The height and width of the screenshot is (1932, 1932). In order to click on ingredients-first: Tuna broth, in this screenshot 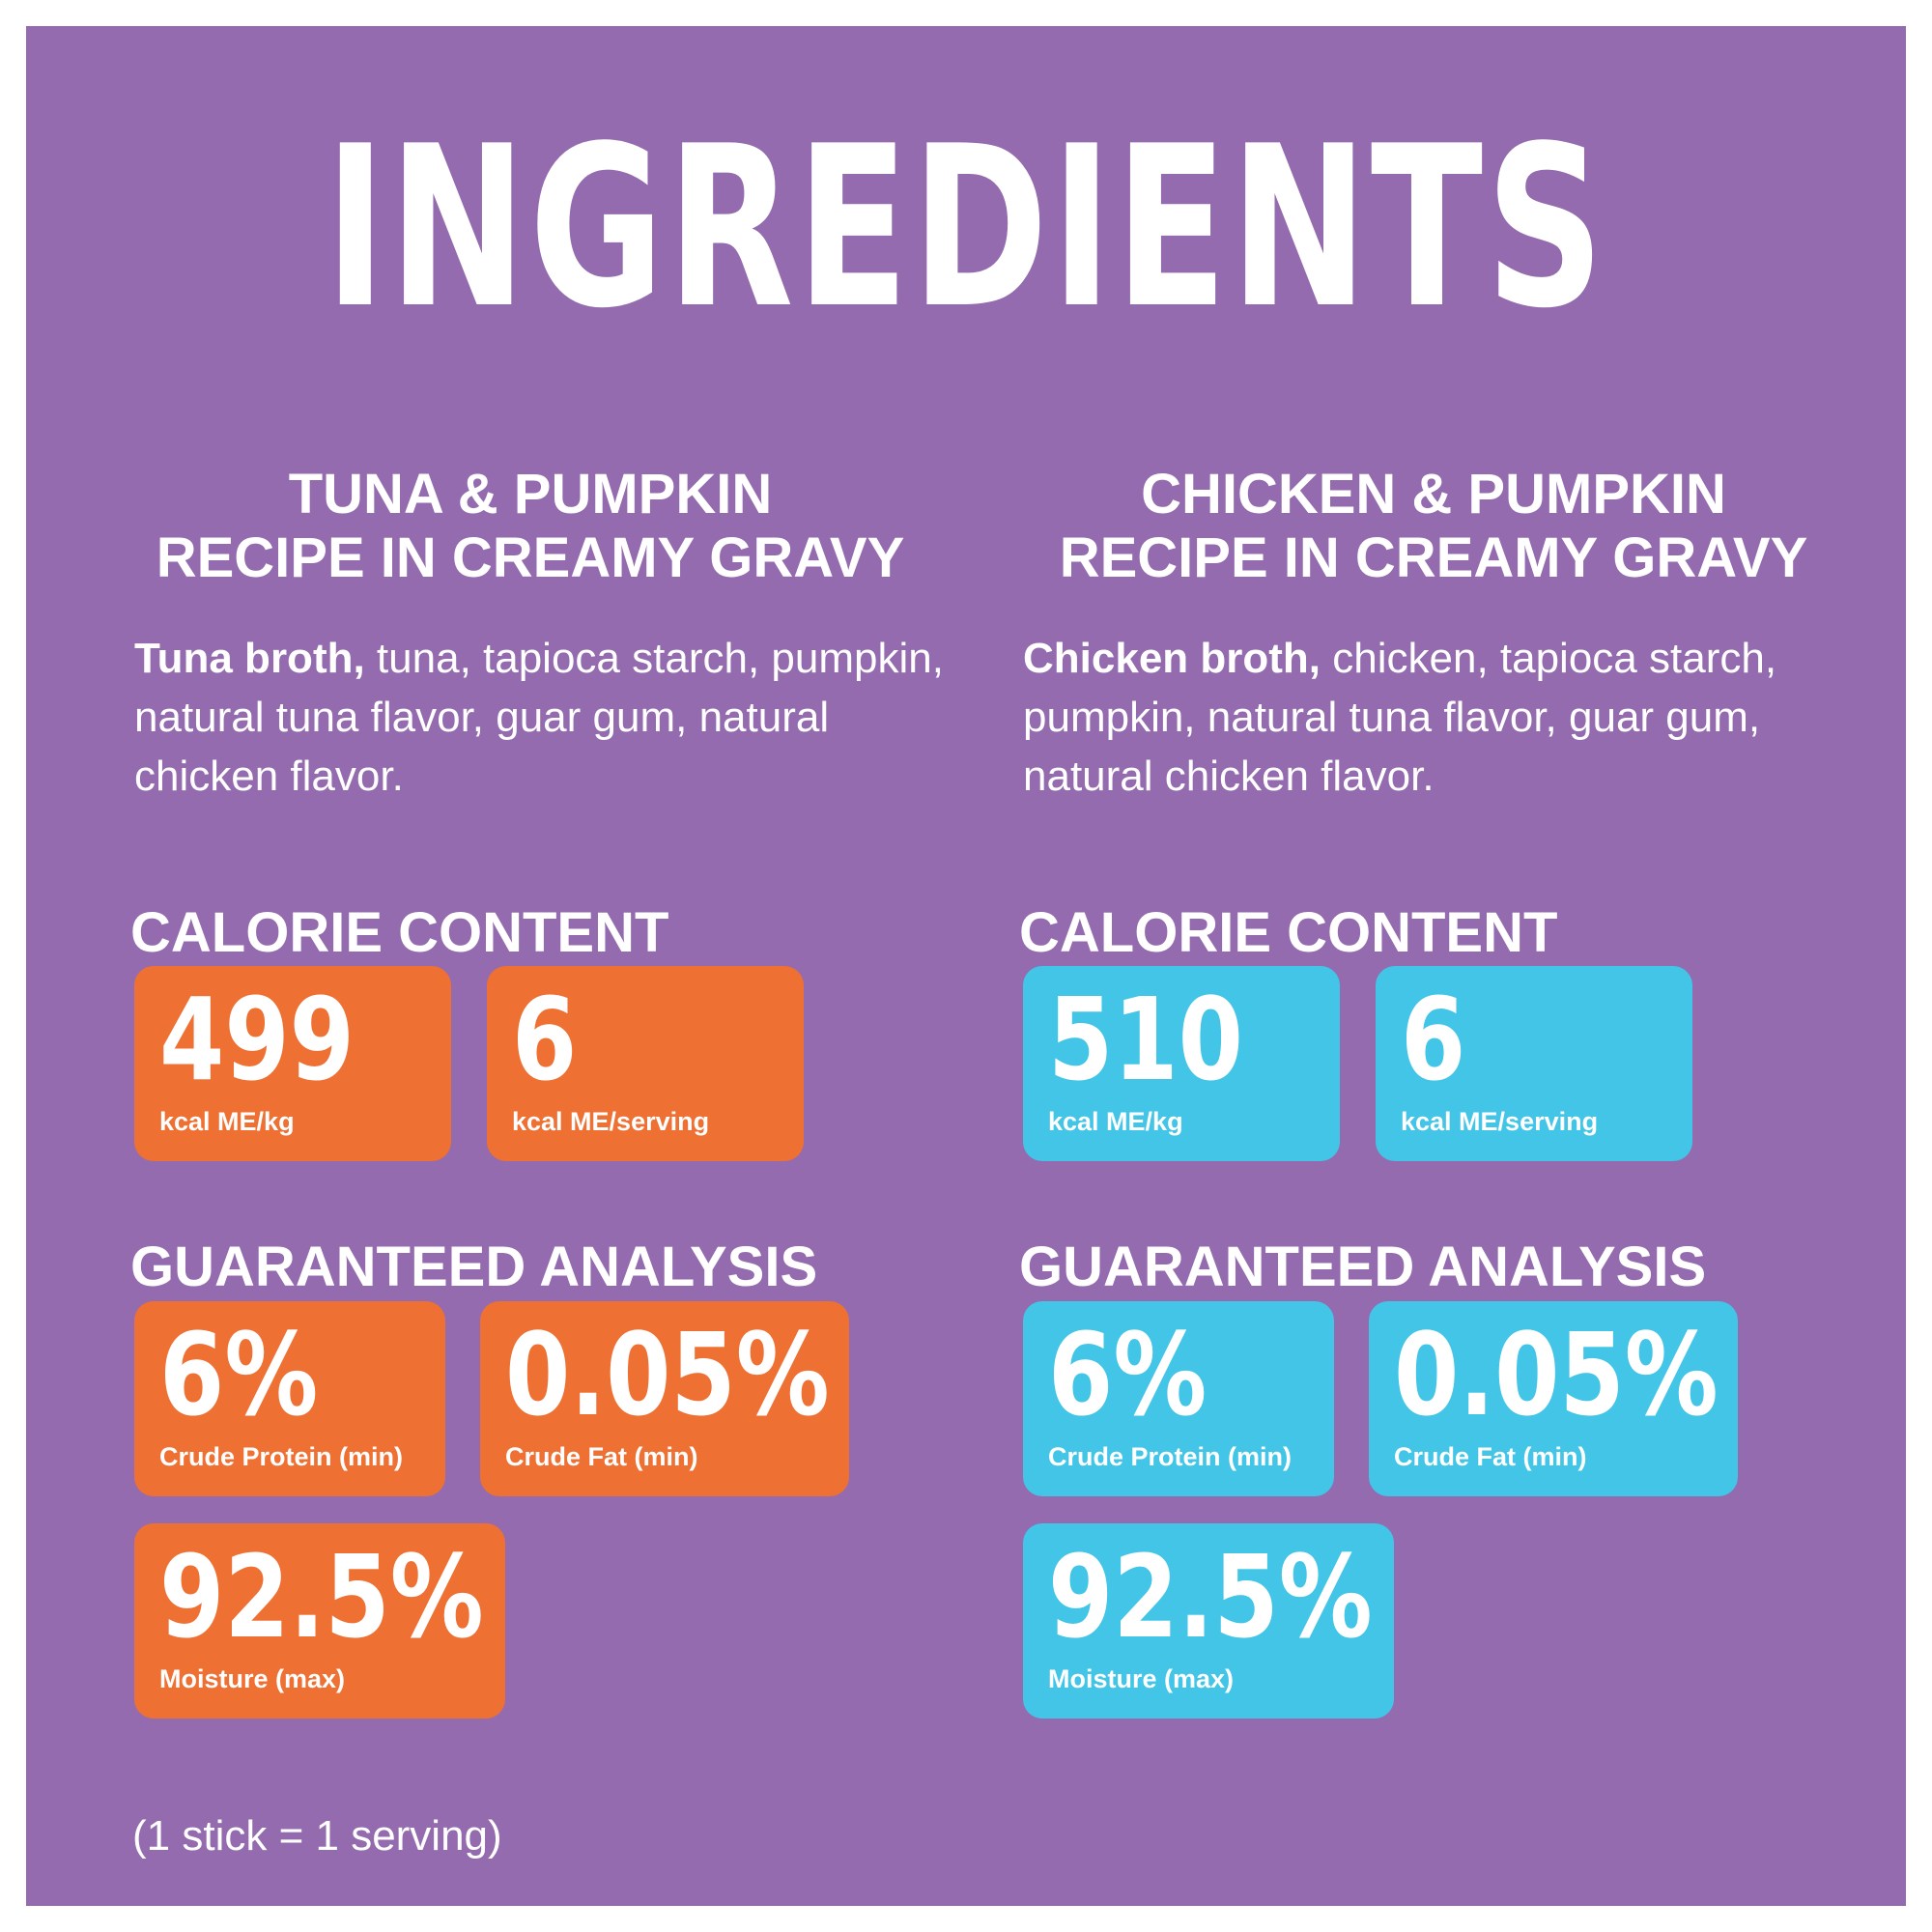, I will do `click(249, 658)`.